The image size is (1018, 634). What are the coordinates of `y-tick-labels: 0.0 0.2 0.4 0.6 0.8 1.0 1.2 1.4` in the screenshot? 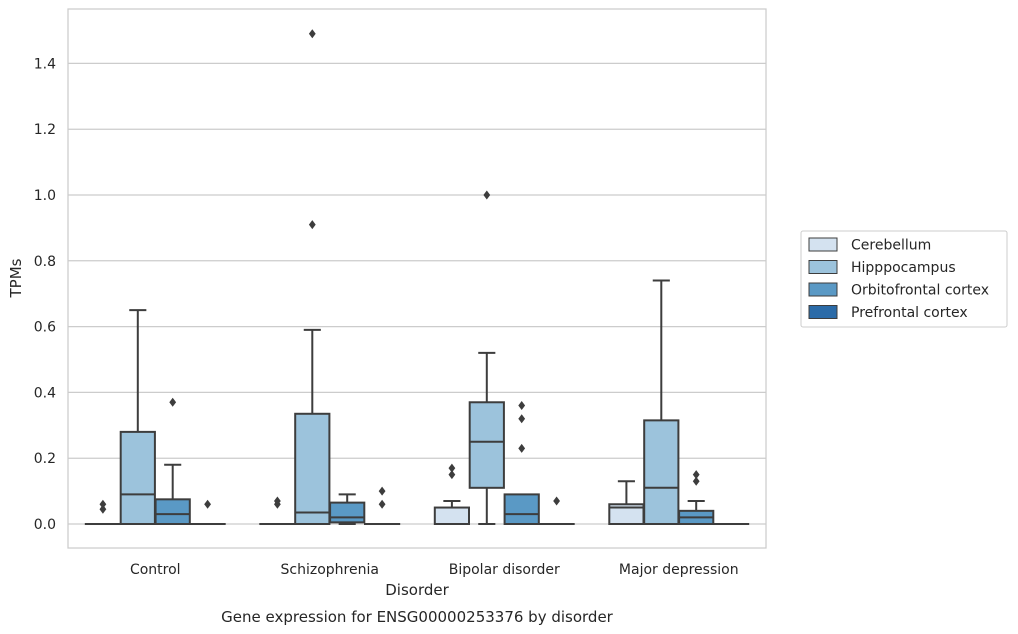 It's located at (45, 294).